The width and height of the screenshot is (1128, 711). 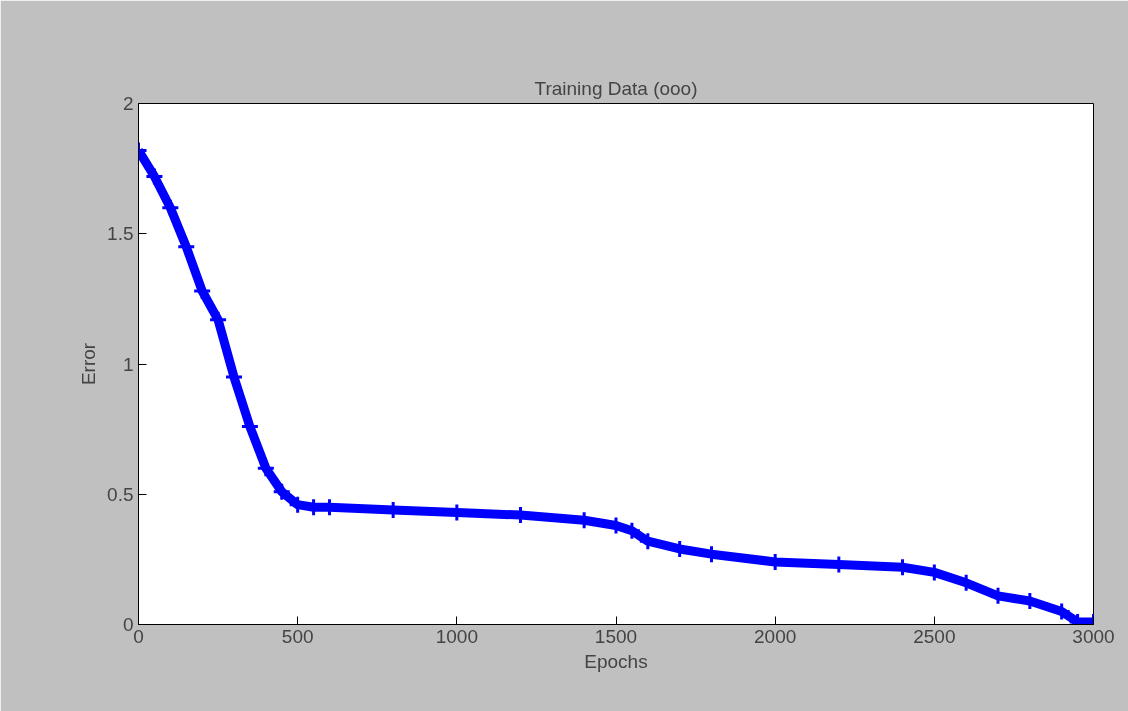 What do you see at coordinates (120, 234) in the screenshot?
I see `y-tick-label: 1.5` at bounding box center [120, 234].